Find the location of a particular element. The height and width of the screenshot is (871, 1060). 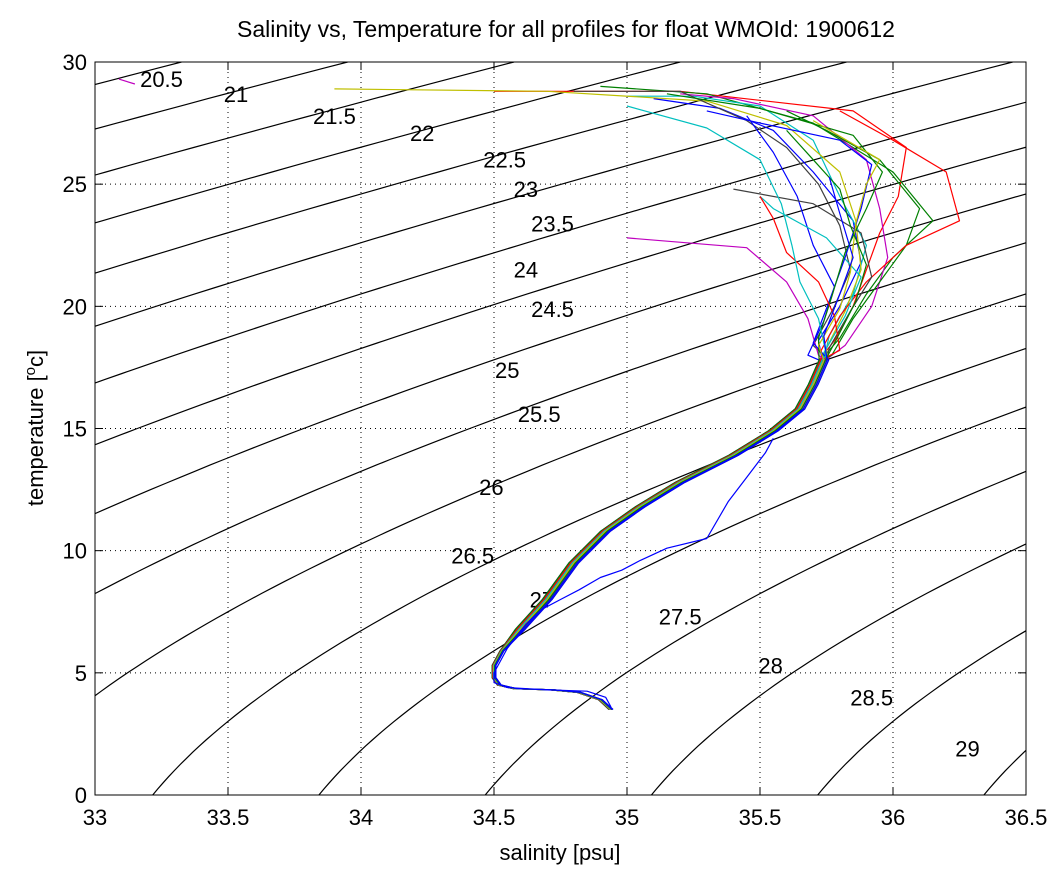

y-tick-labels: 0 5 10 15 20 25 30 is located at coordinates (75, 429).